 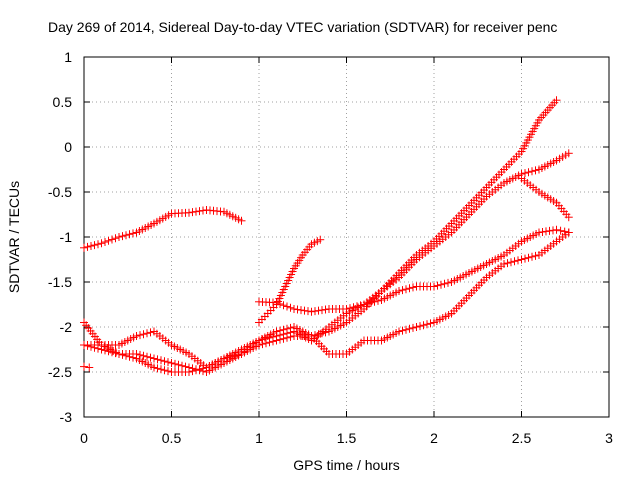 What do you see at coordinates (259, 438) in the screenshot?
I see `x-tick-label: 1` at bounding box center [259, 438].